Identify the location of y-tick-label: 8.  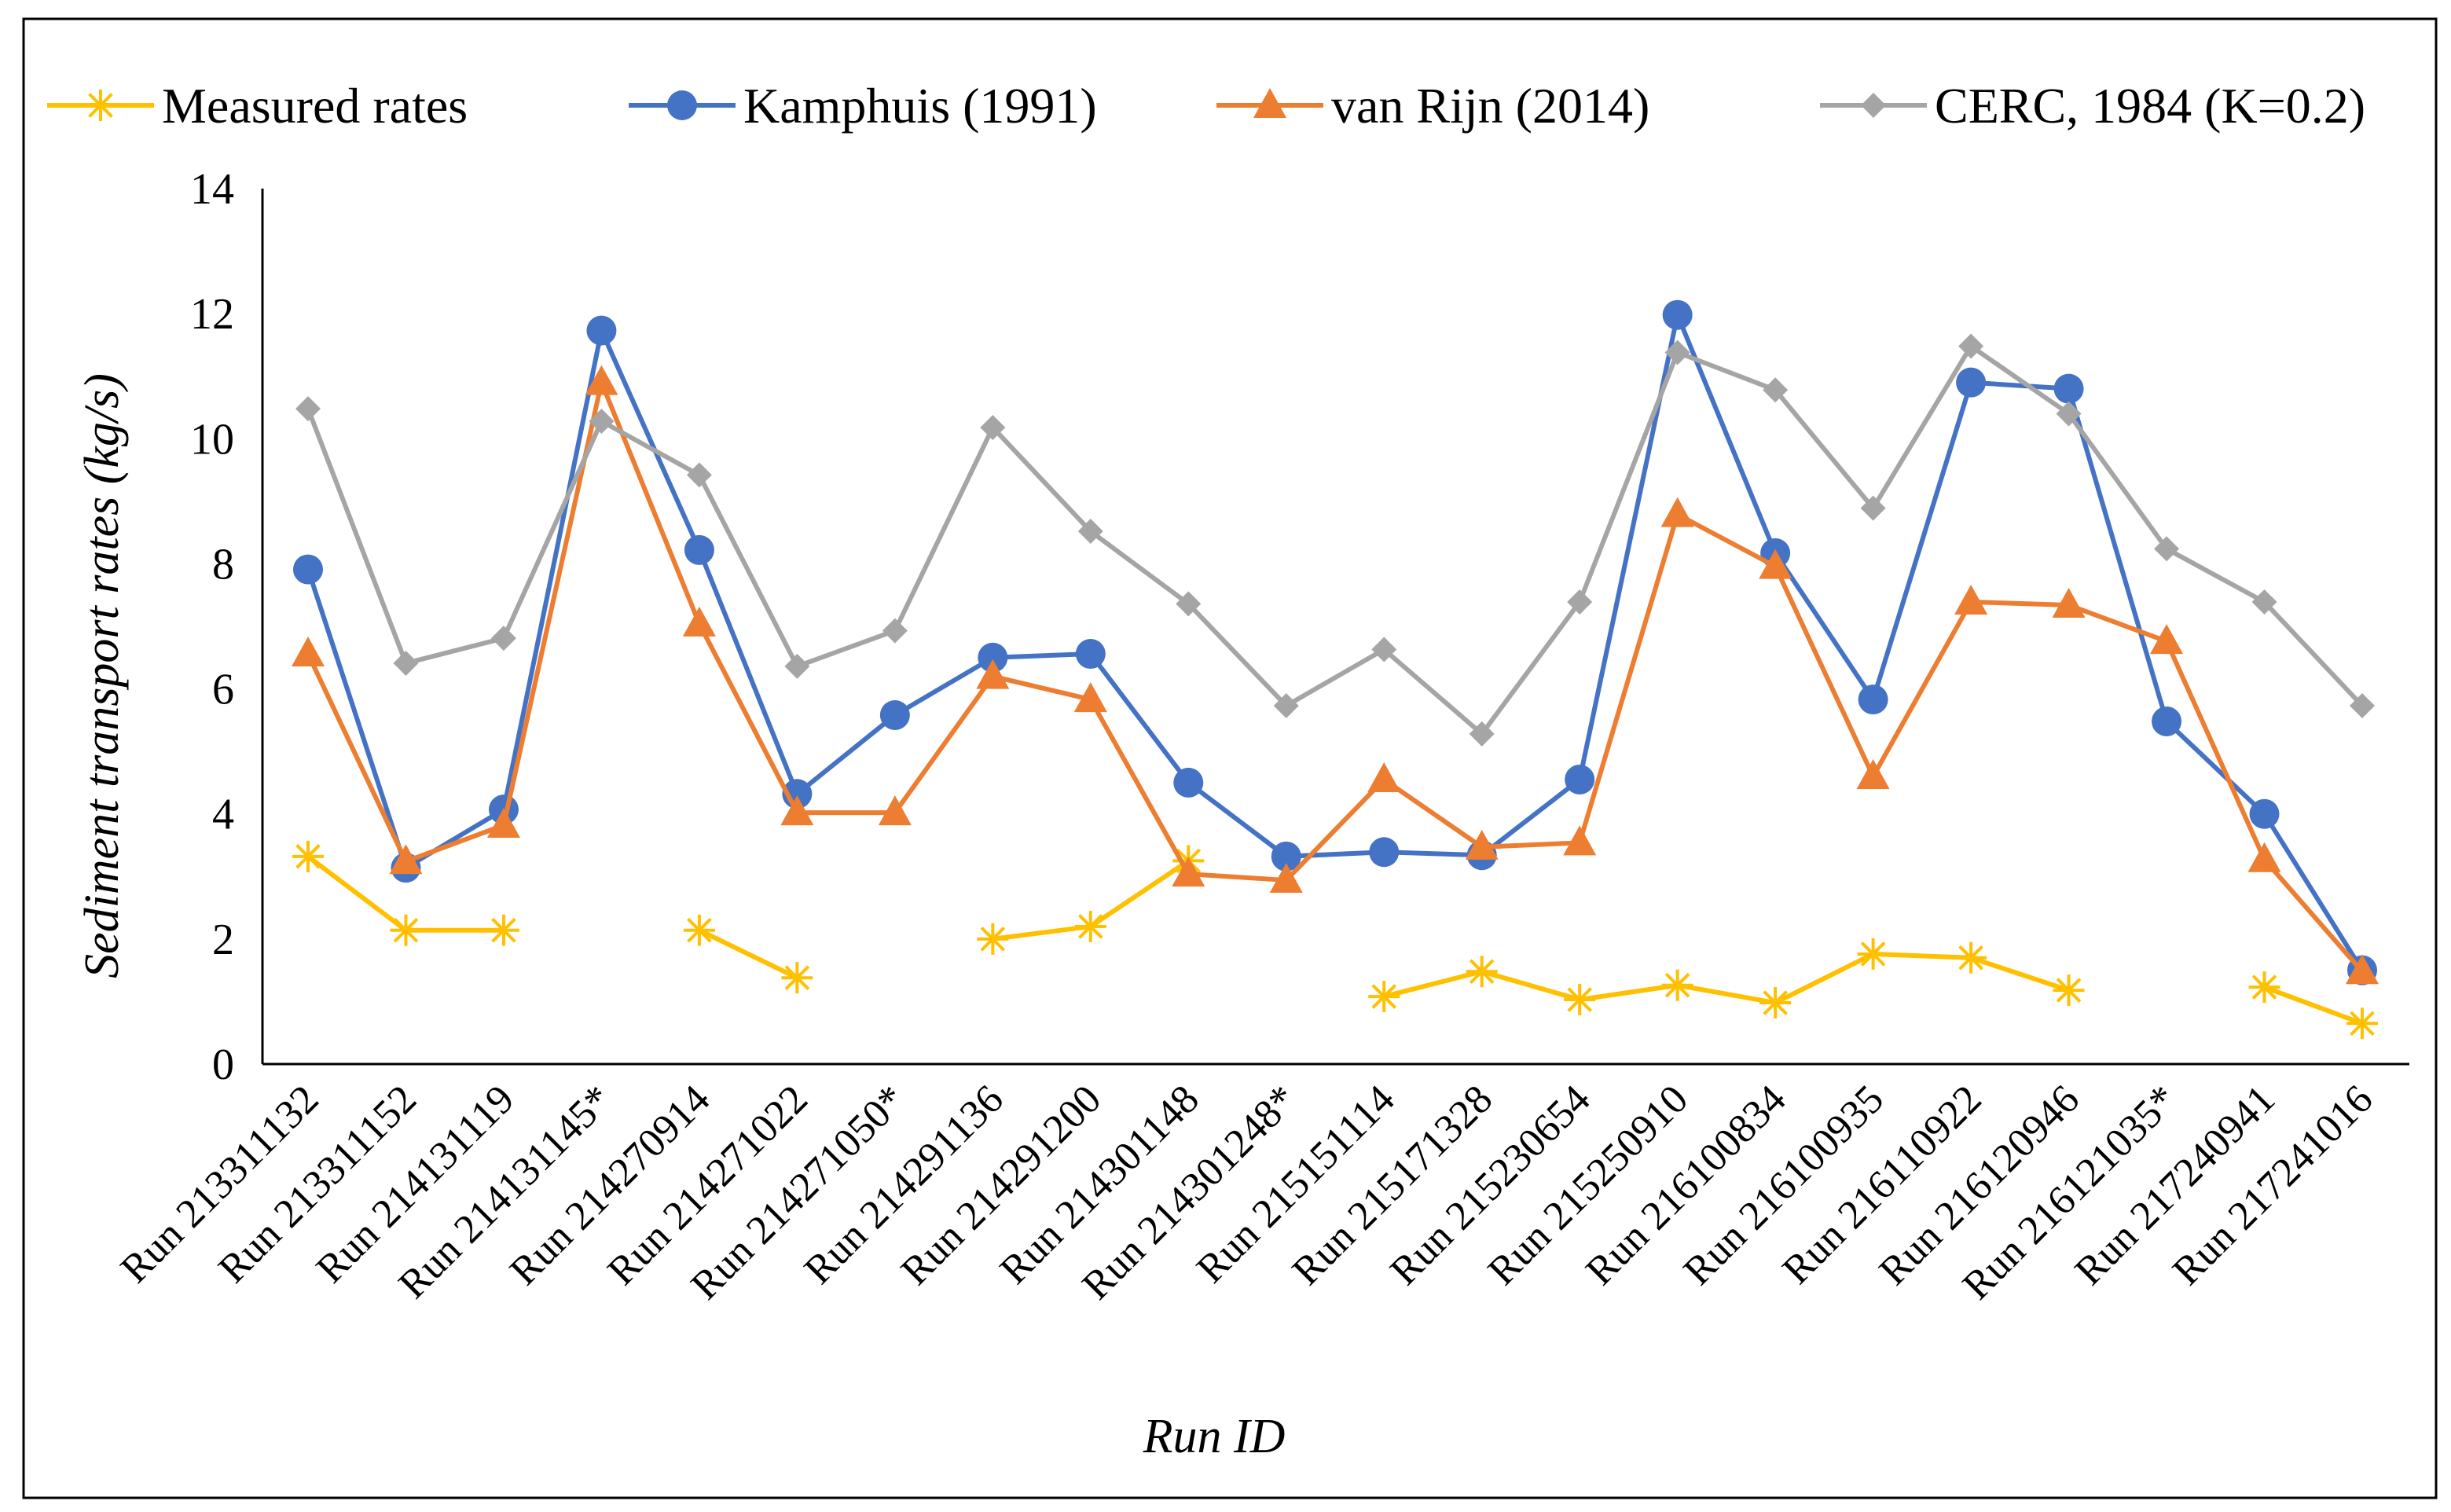
(223, 564).